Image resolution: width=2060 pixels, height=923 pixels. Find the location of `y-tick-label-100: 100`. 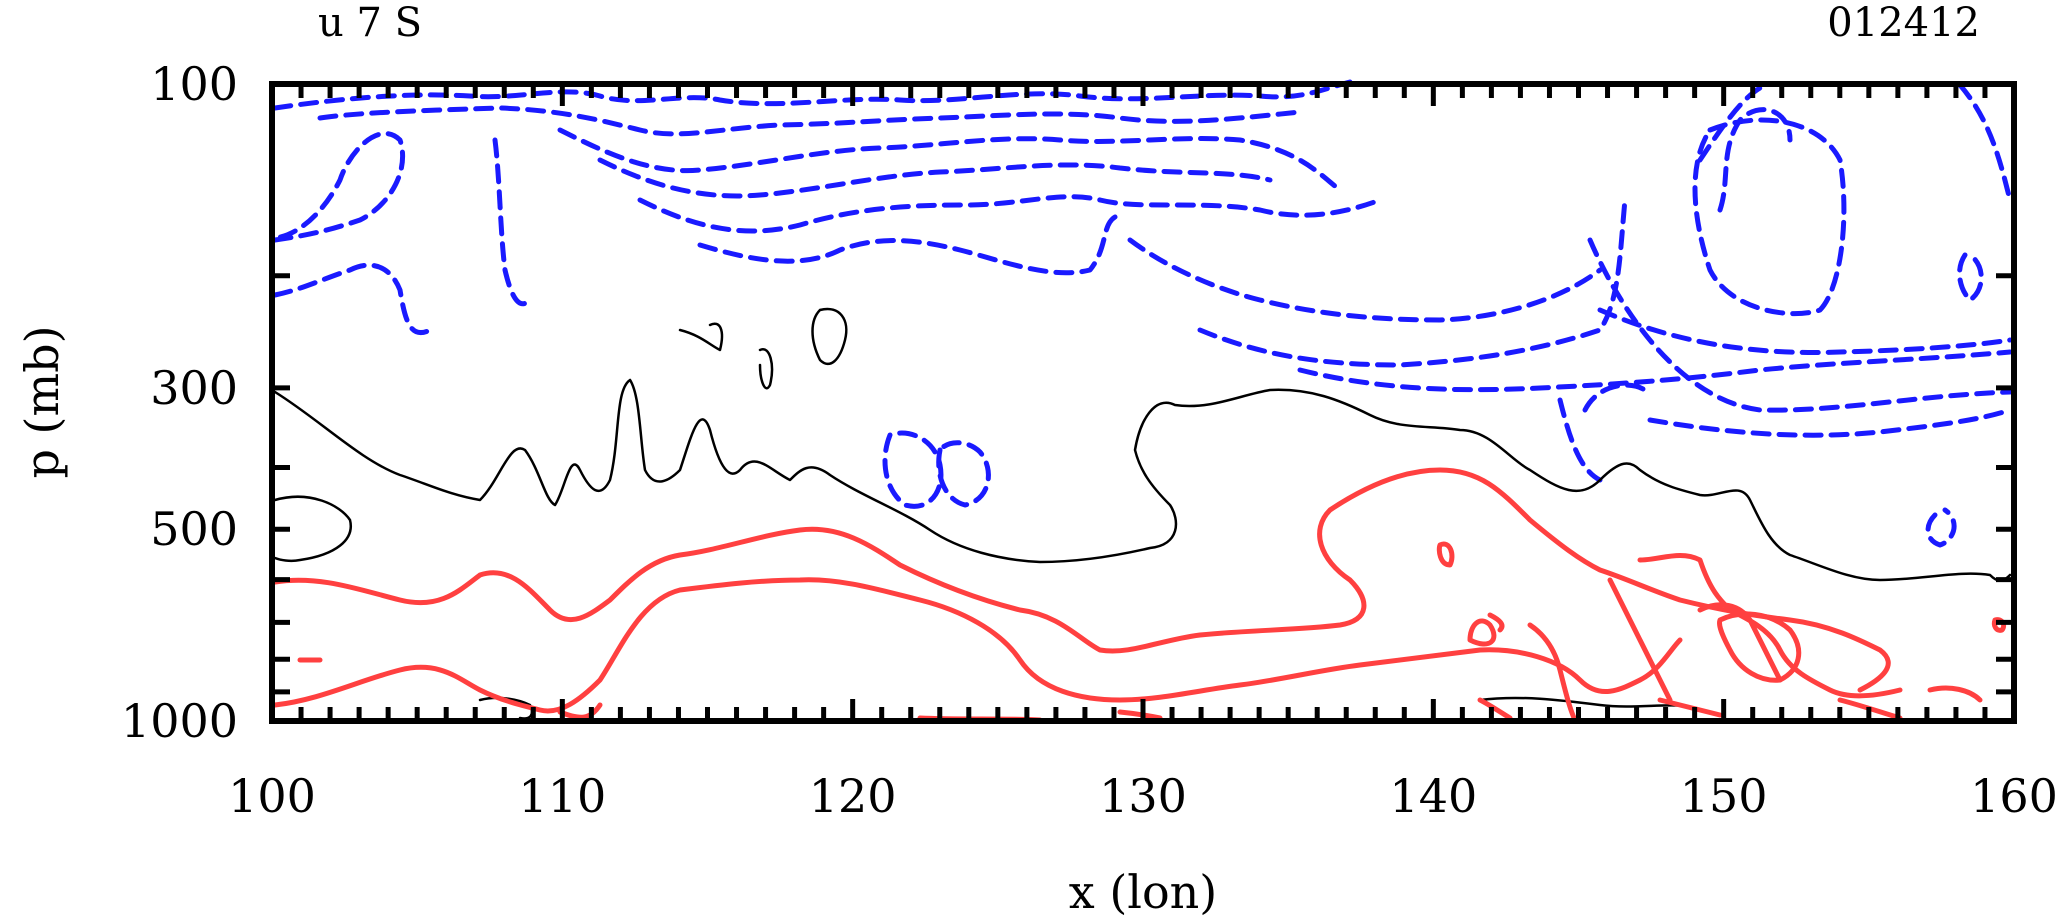

y-tick-label-100: 100 is located at coordinates (194, 84).